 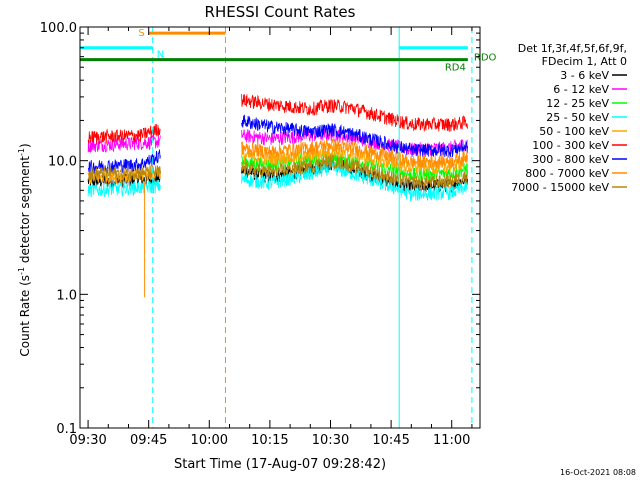 What do you see at coordinates (567, 173) in the screenshot?
I see `legend-label-7: 800 - 7000 keV` at bounding box center [567, 173].